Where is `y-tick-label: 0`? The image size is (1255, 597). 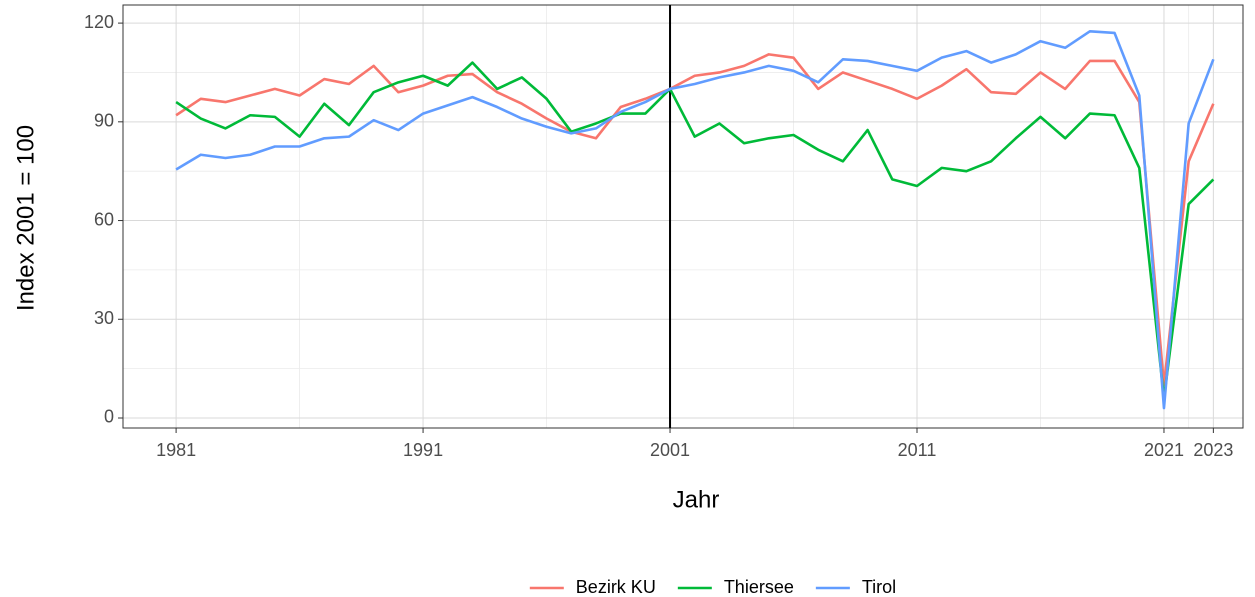
y-tick-label: 0 is located at coordinates (109, 417).